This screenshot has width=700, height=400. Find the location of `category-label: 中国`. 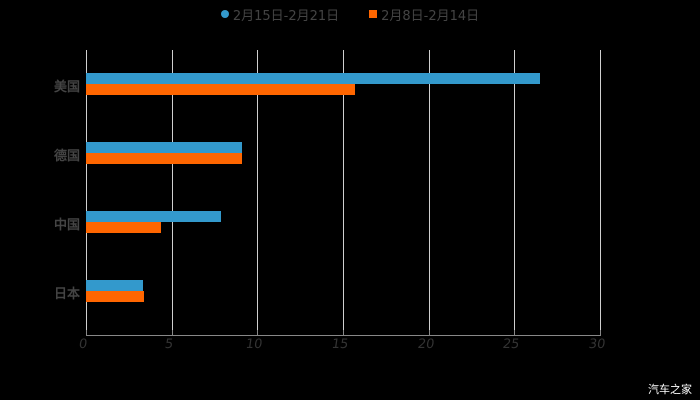

category-label: 中国 is located at coordinates (66, 225).